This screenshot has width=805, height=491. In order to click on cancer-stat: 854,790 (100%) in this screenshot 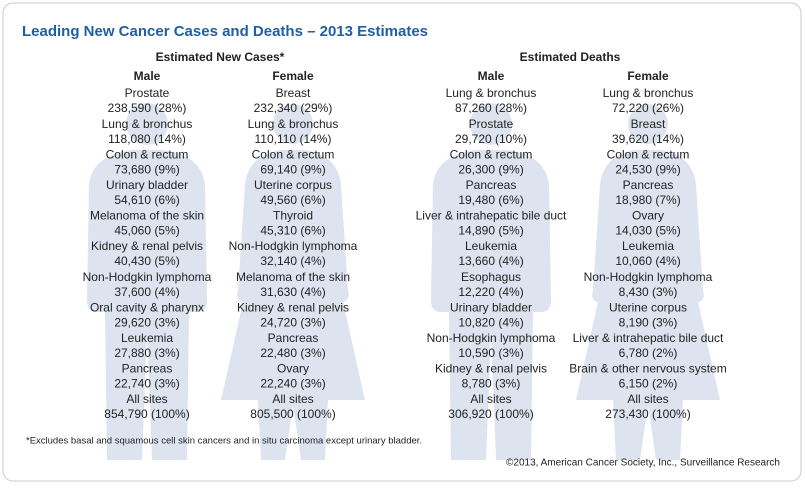, I will do `click(146, 414)`.